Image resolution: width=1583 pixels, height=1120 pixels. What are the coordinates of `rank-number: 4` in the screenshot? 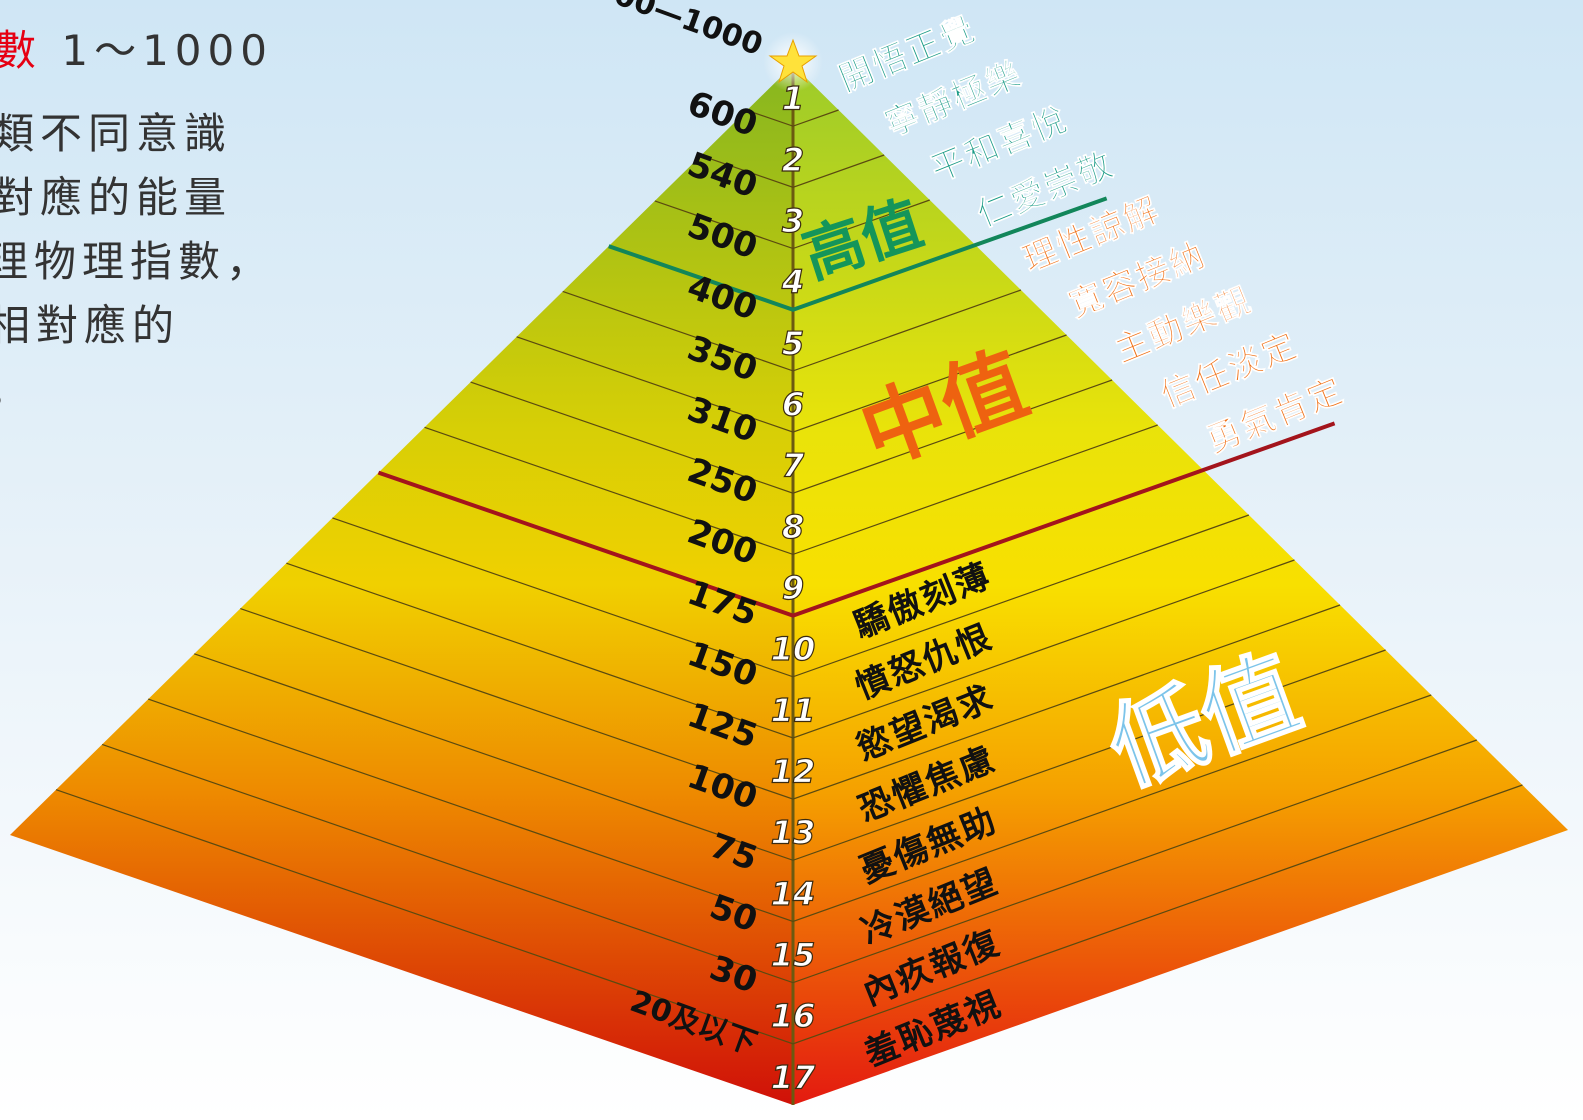 It's located at (792, 282).